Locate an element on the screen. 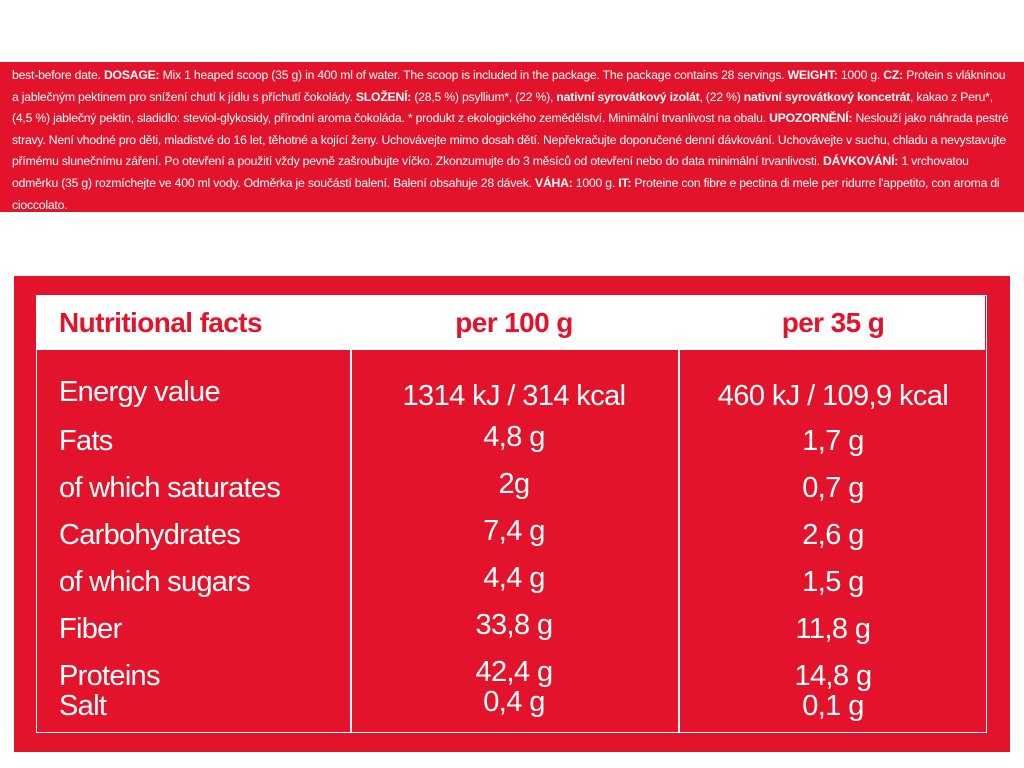  table-row: Fiber 33,8 g 11,8 g is located at coordinates (511, 629).